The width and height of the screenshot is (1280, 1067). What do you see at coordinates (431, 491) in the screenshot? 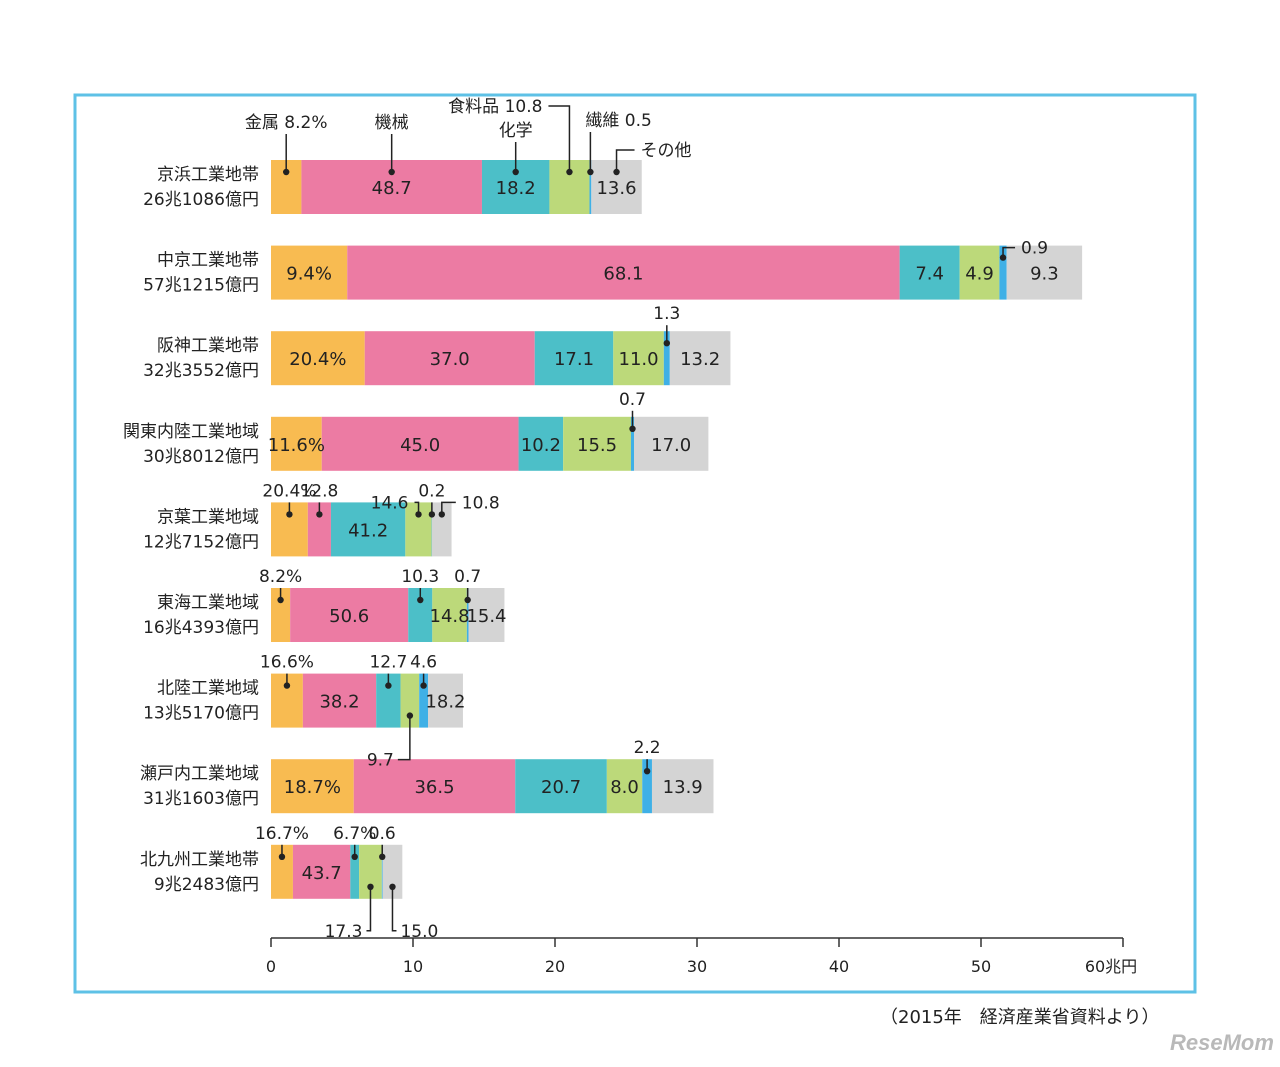
I see `callout-label-12: 0.2` at bounding box center [431, 491].